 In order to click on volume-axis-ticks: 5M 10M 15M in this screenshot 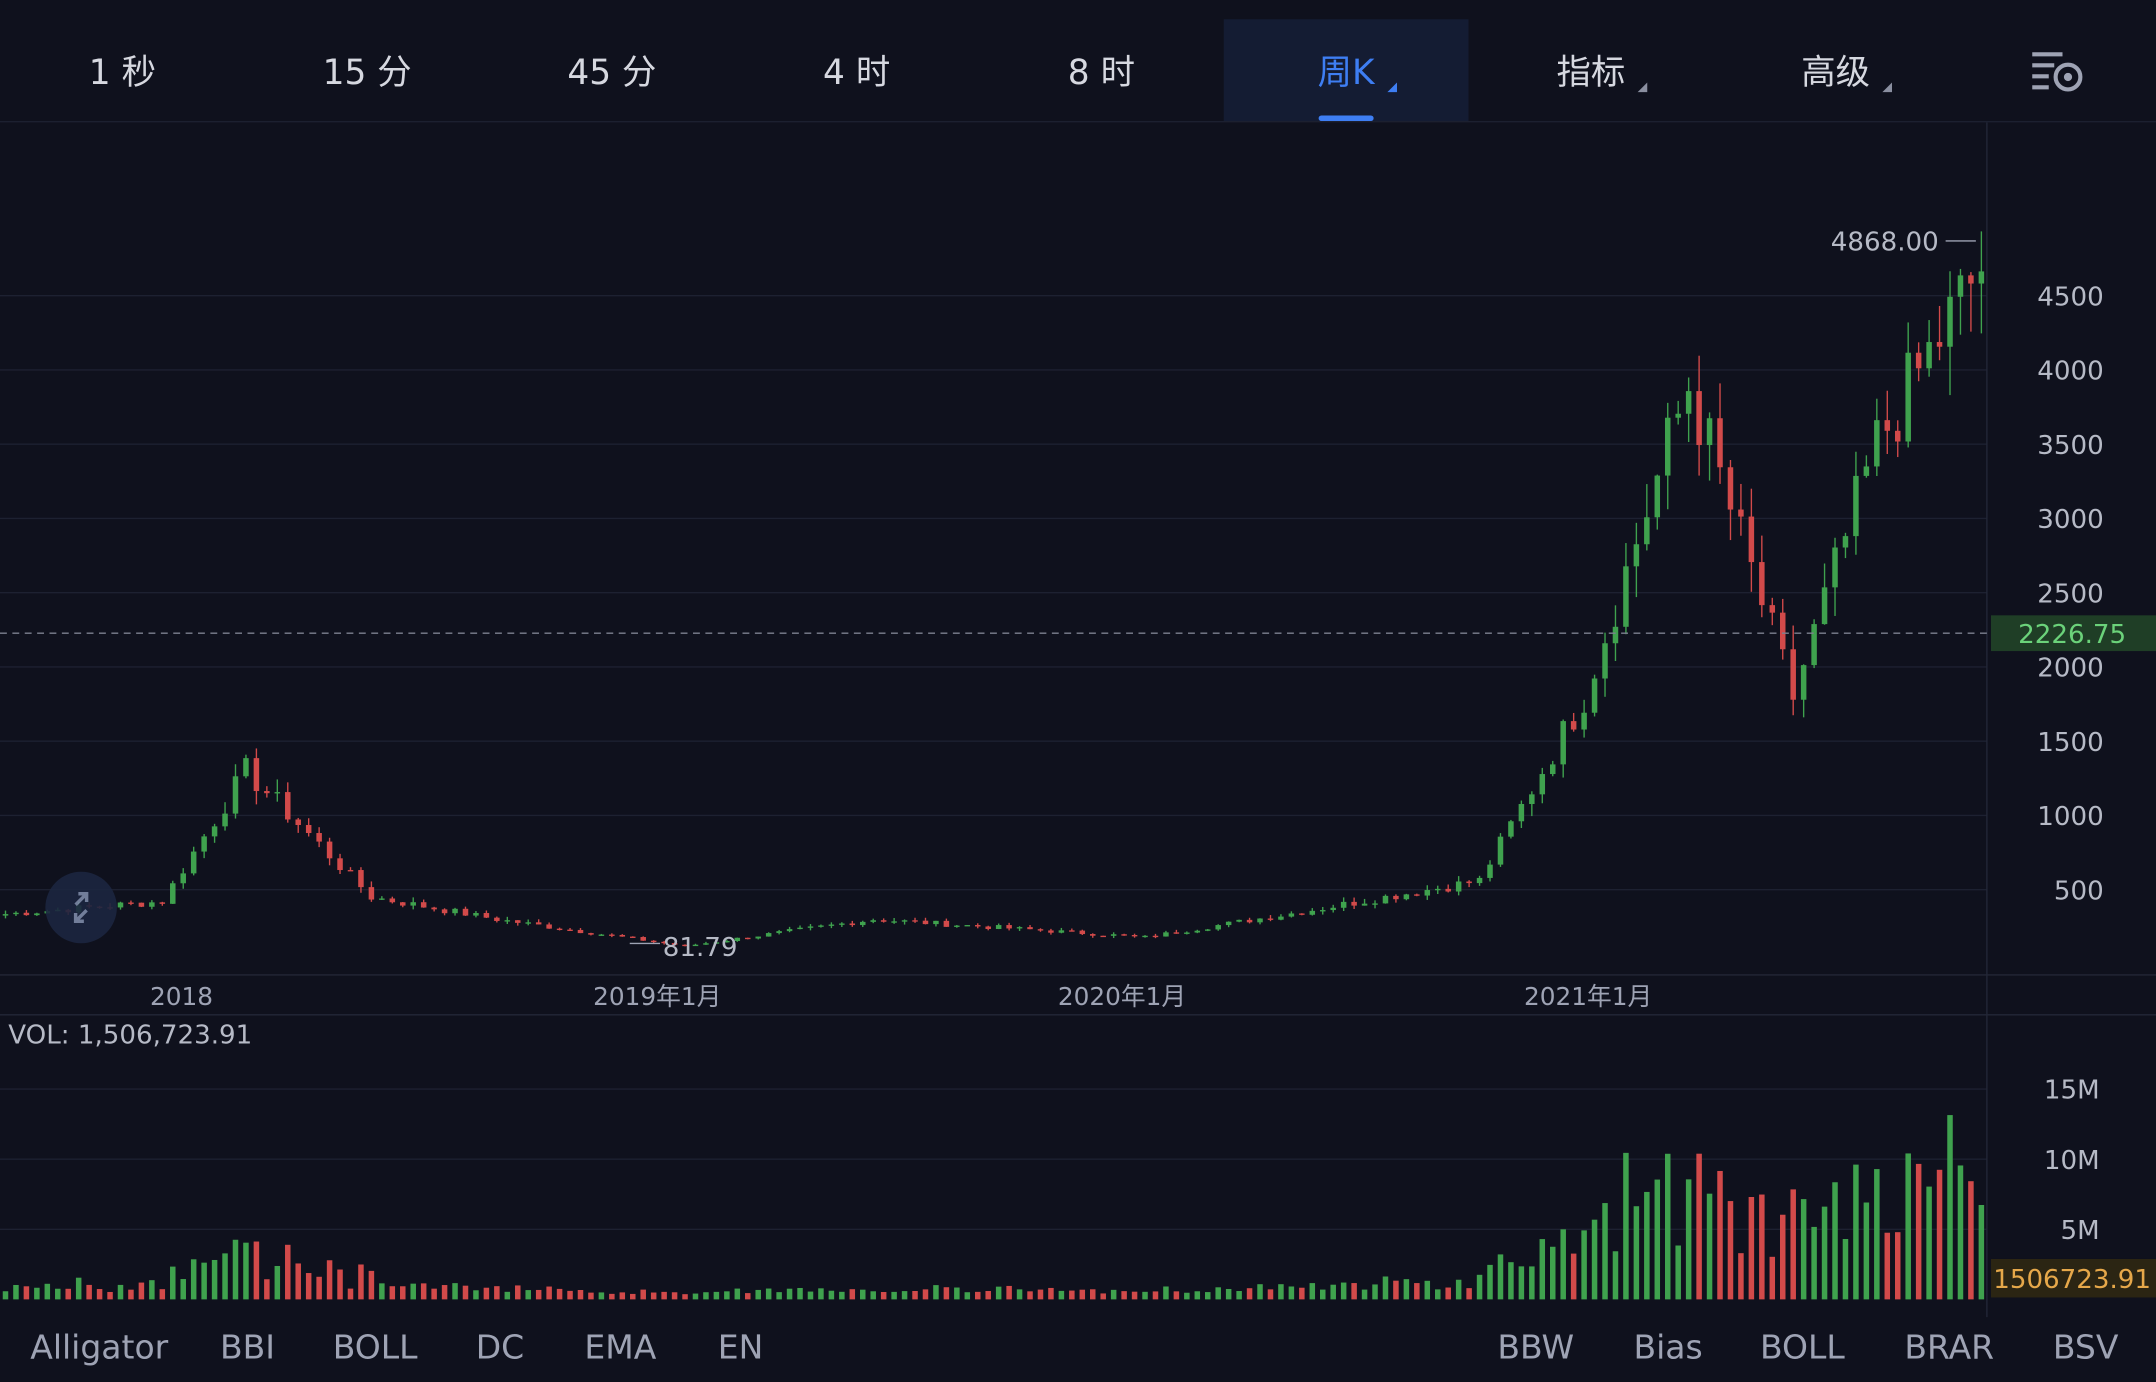, I will do `click(2072, 1161)`.